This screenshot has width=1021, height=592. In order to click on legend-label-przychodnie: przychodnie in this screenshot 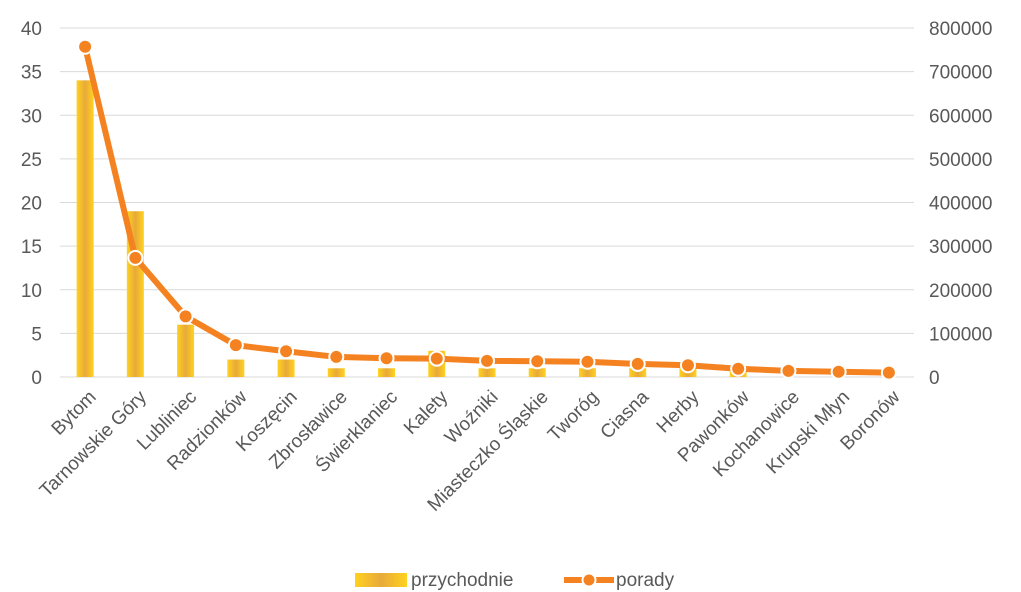, I will do `click(462, 580)`.